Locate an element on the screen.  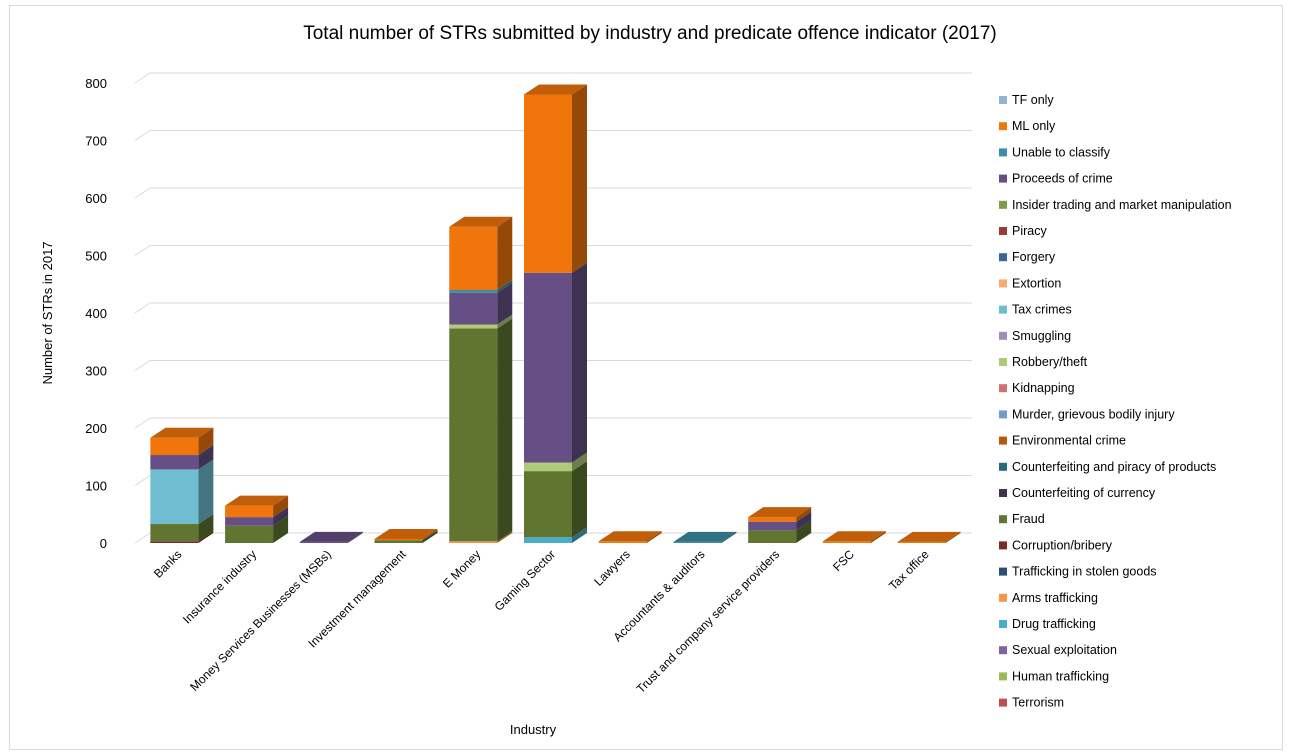
legend-item: Robbery/theft is located at coordinates (1043, 362).